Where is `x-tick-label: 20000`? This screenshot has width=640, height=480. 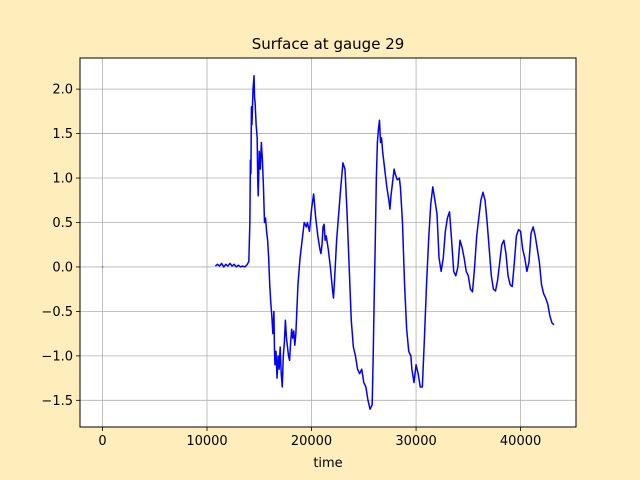
x-tick-label: 20000 is located at coordinates (311, 441).